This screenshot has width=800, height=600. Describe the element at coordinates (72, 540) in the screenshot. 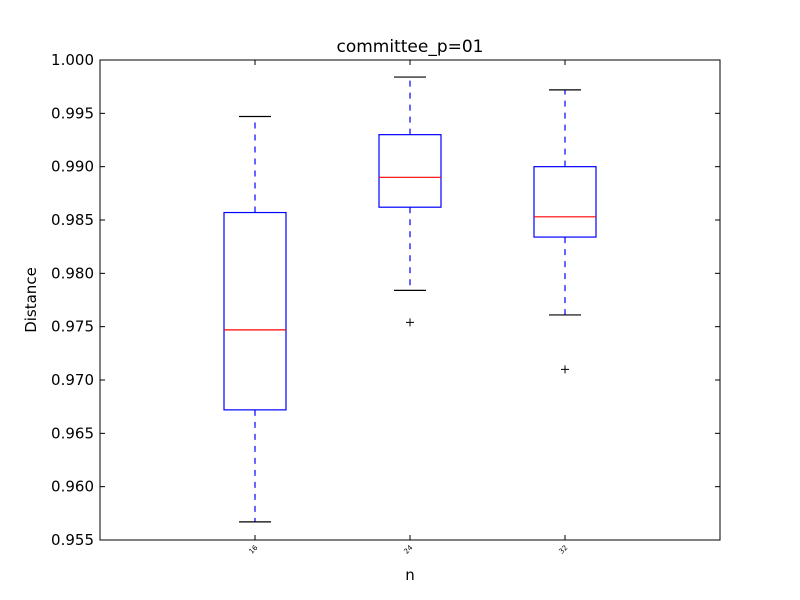

I see `y-tick-label: 0.955` at that location.